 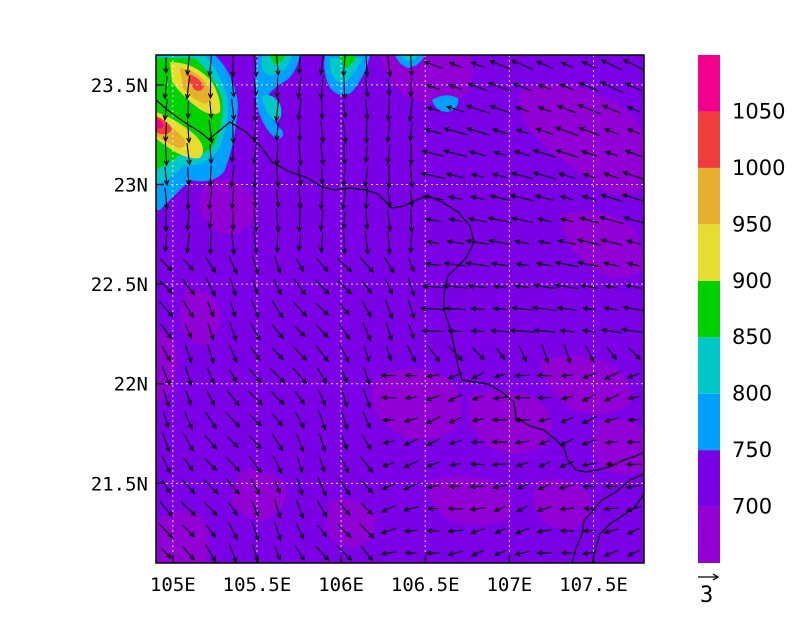 What do you see at coordinates (341, 585) in the screenshot?
I see `x-tick-label: 106E` at bounding box center [341, 585].